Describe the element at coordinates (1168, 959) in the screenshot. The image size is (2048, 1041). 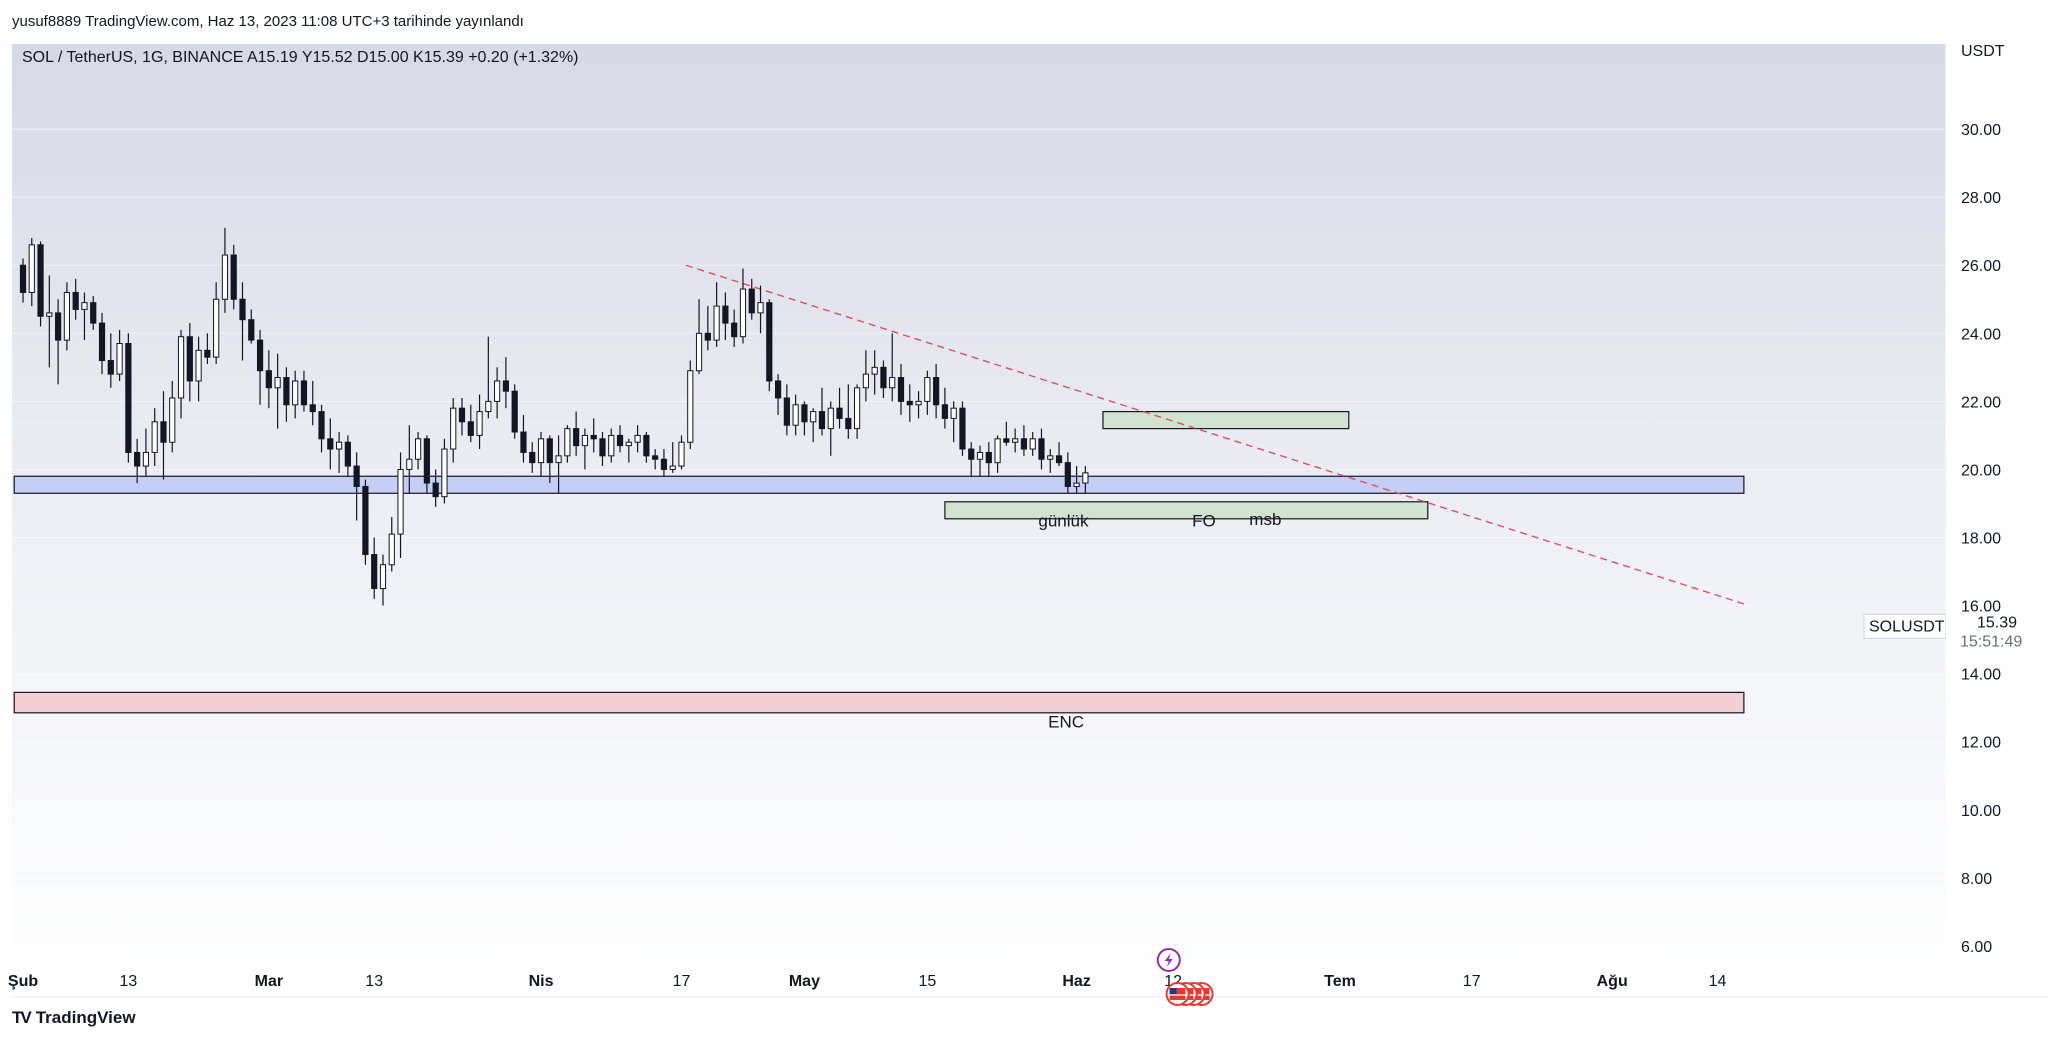
I see `lightning-event-icon` at that location.